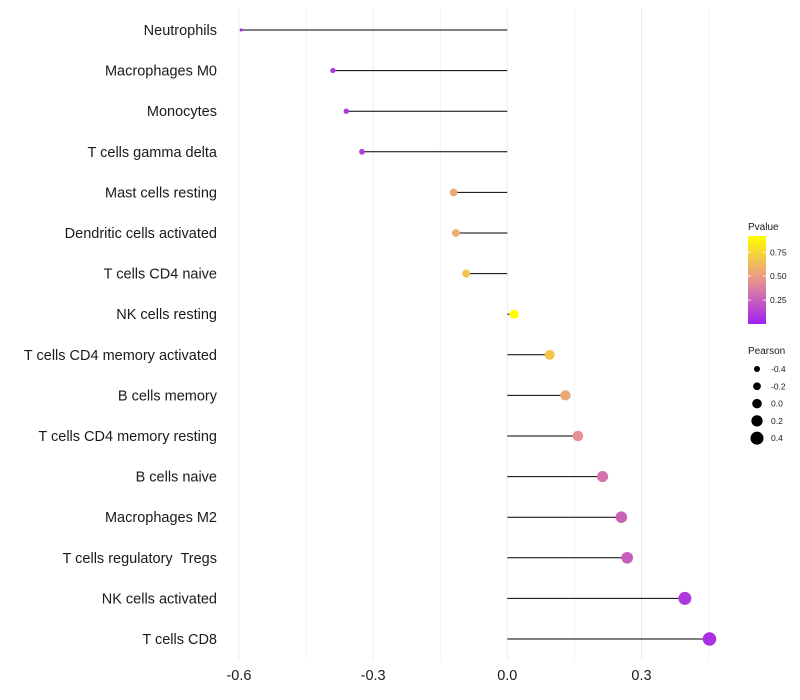  Describe the element at coordinates (161, 518) in the screenshot. I see `y-label-macrophages-m2: Macrophages M2` at that location.